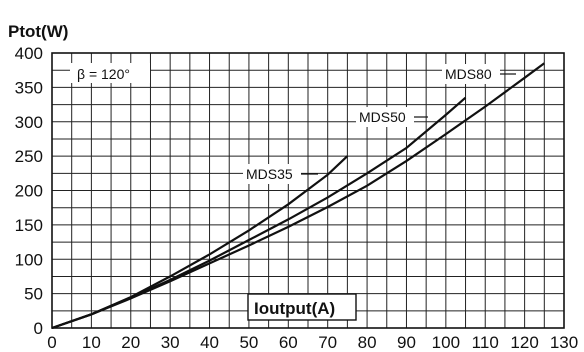 The height and width of the screenshot is (352, 584). I want to click on x-tick-label: 40, so click(209, 342).